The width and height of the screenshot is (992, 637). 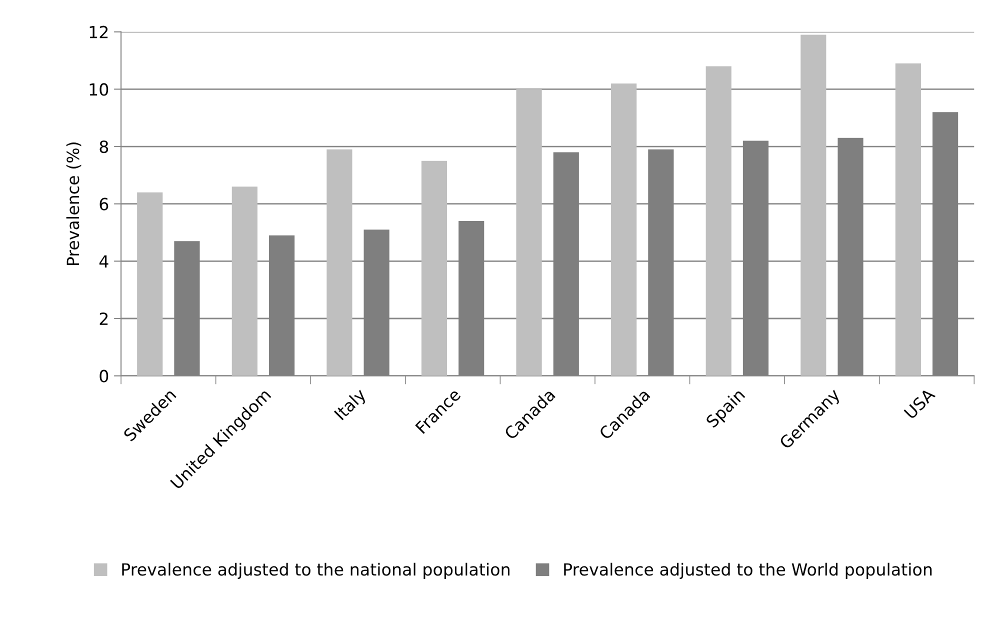 I want to click on y-tick-label: 0, so click(x=104, y=376).